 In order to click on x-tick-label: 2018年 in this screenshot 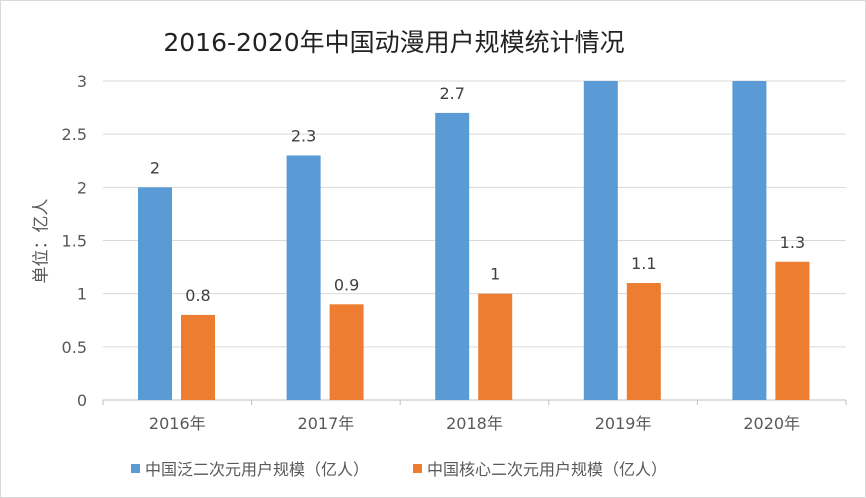, I will do `click(474, 423)`.